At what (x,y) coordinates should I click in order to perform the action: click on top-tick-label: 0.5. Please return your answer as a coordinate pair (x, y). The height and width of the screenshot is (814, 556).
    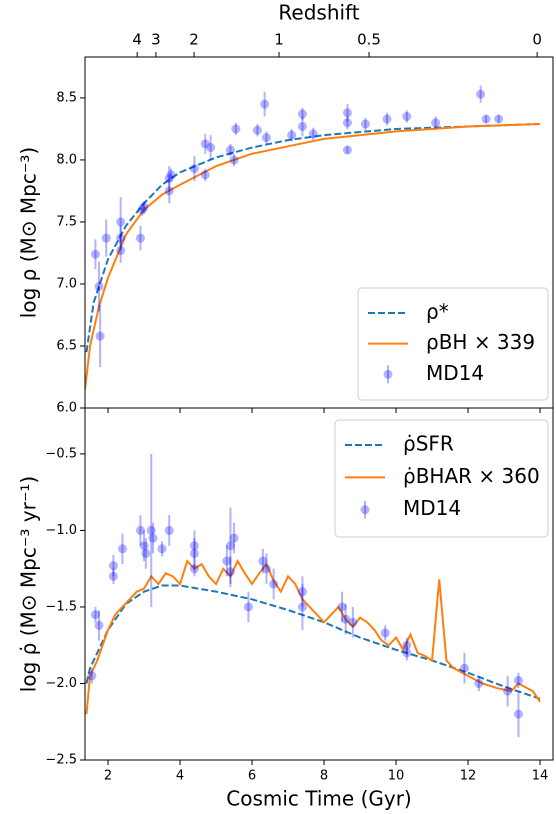
    Looking at the image, I should click on (369, 40).